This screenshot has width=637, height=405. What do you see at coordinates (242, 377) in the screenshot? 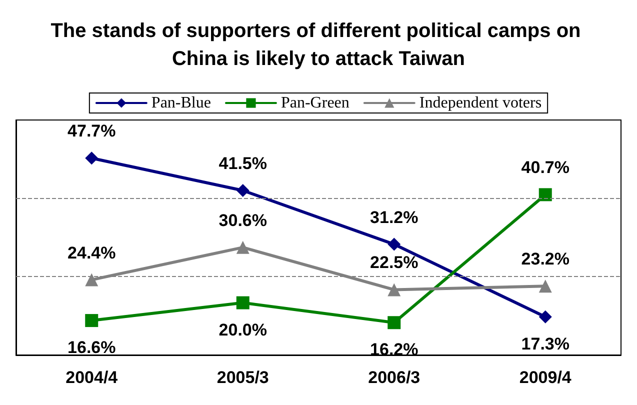
I see `x-tick-label: 2005/3` at bounding box center [242, 377].